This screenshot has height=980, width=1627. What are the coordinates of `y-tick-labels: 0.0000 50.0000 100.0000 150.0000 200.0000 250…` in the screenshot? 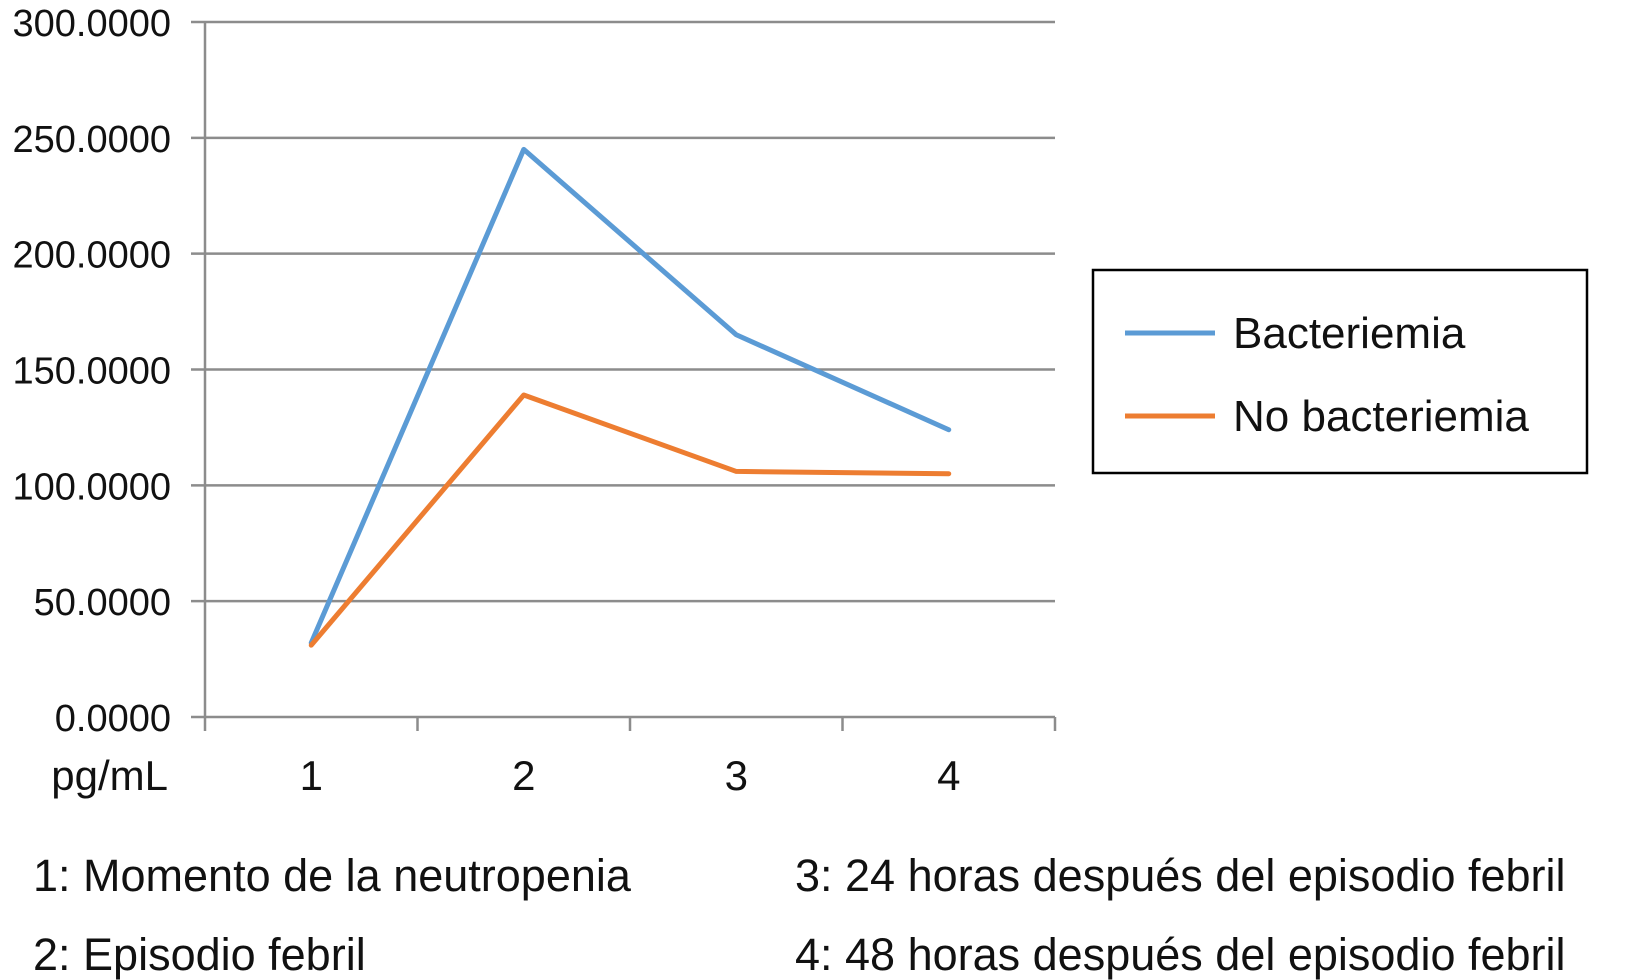 It's located at (92, 371).